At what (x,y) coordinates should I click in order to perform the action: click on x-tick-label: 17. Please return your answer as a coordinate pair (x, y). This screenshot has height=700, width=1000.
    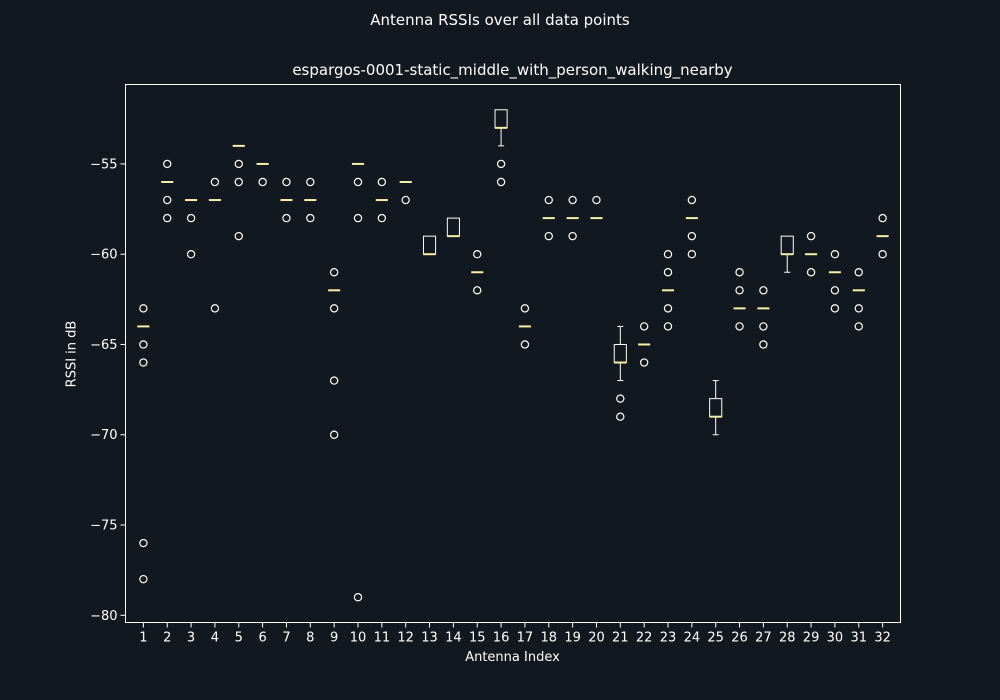
    Looking at the image, I should click on (525, 638).